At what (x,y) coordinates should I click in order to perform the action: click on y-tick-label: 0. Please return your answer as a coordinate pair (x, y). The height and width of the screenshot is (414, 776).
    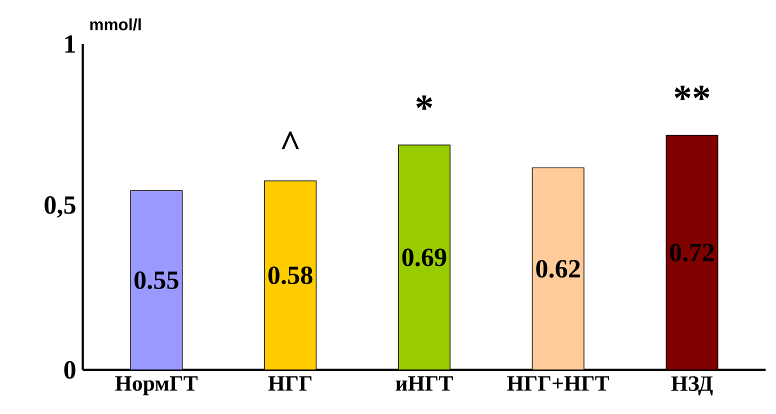
    Looking at the image, I should click on (70, 370).